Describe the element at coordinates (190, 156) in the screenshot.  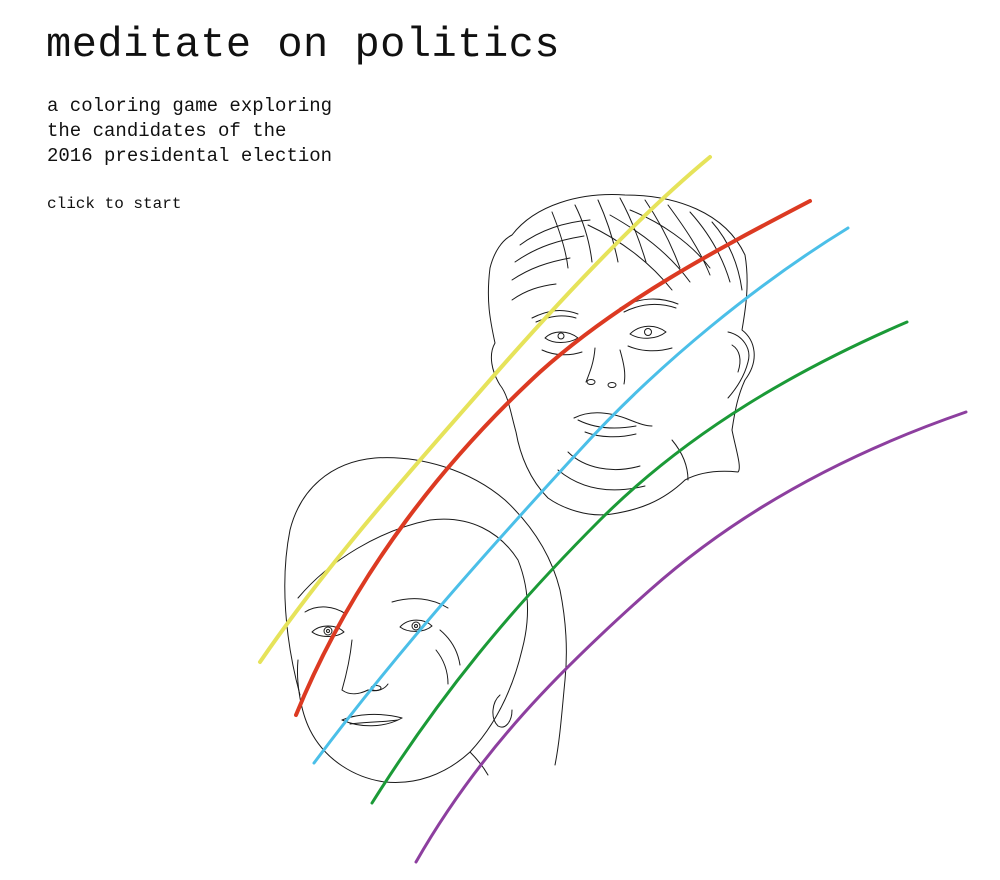
I see `subtitle-line-3: 2016 presidental election` at that location.